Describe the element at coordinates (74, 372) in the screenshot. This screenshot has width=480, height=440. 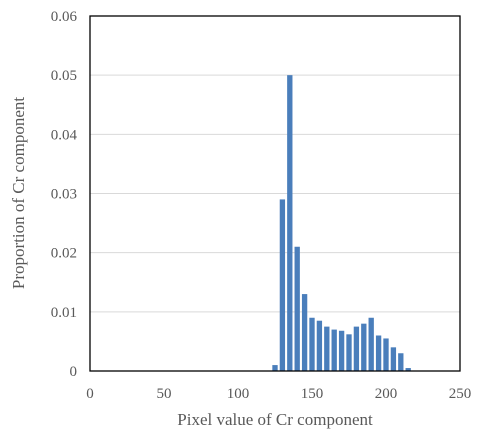
I see `y-tick-label: 0` at that location.